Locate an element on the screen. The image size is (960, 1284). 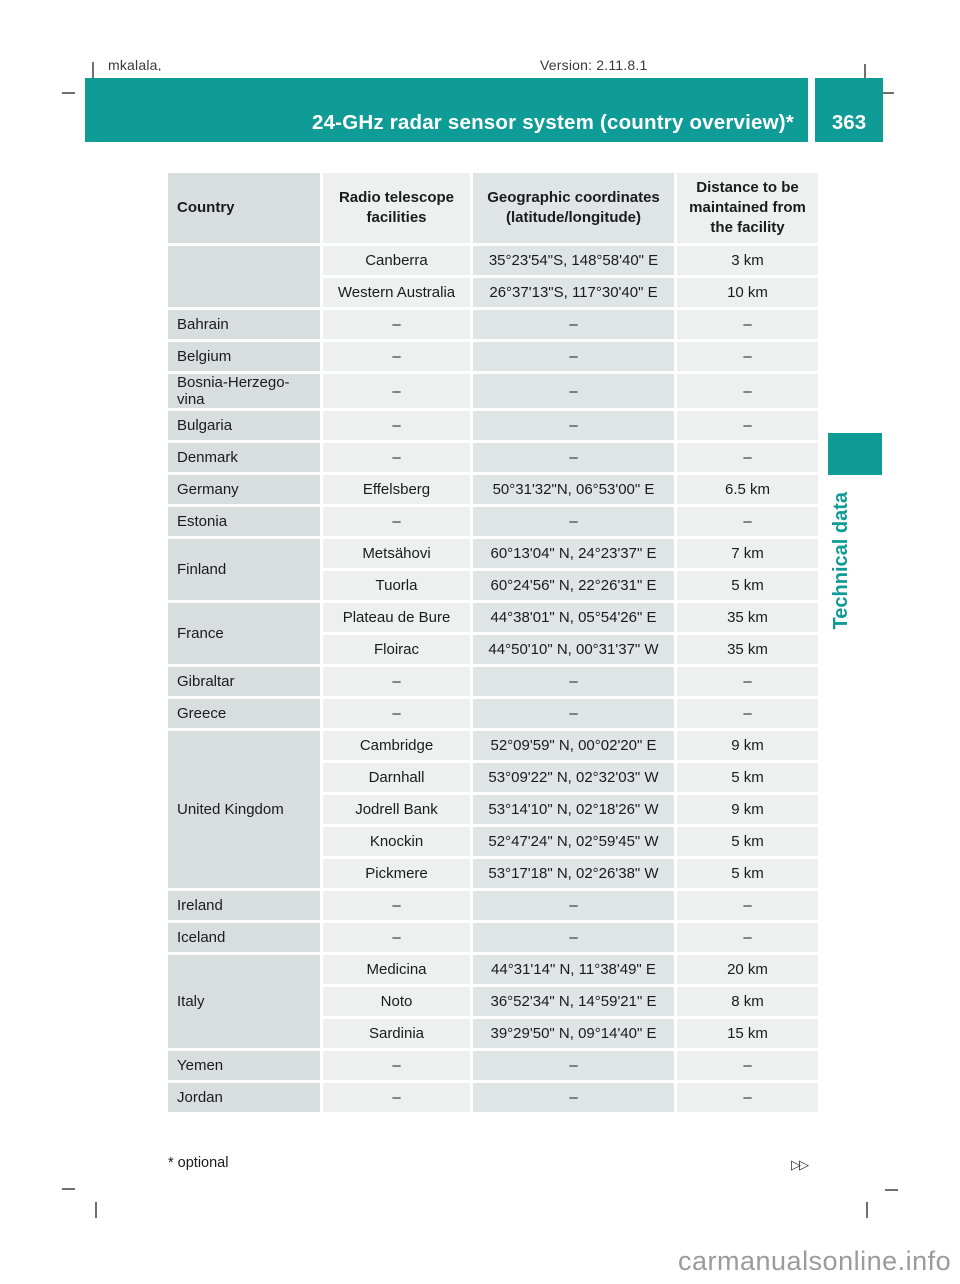
coordinates-cell: 53°09'22" N, 02°32'03" W is located at coordinates (573, 777).